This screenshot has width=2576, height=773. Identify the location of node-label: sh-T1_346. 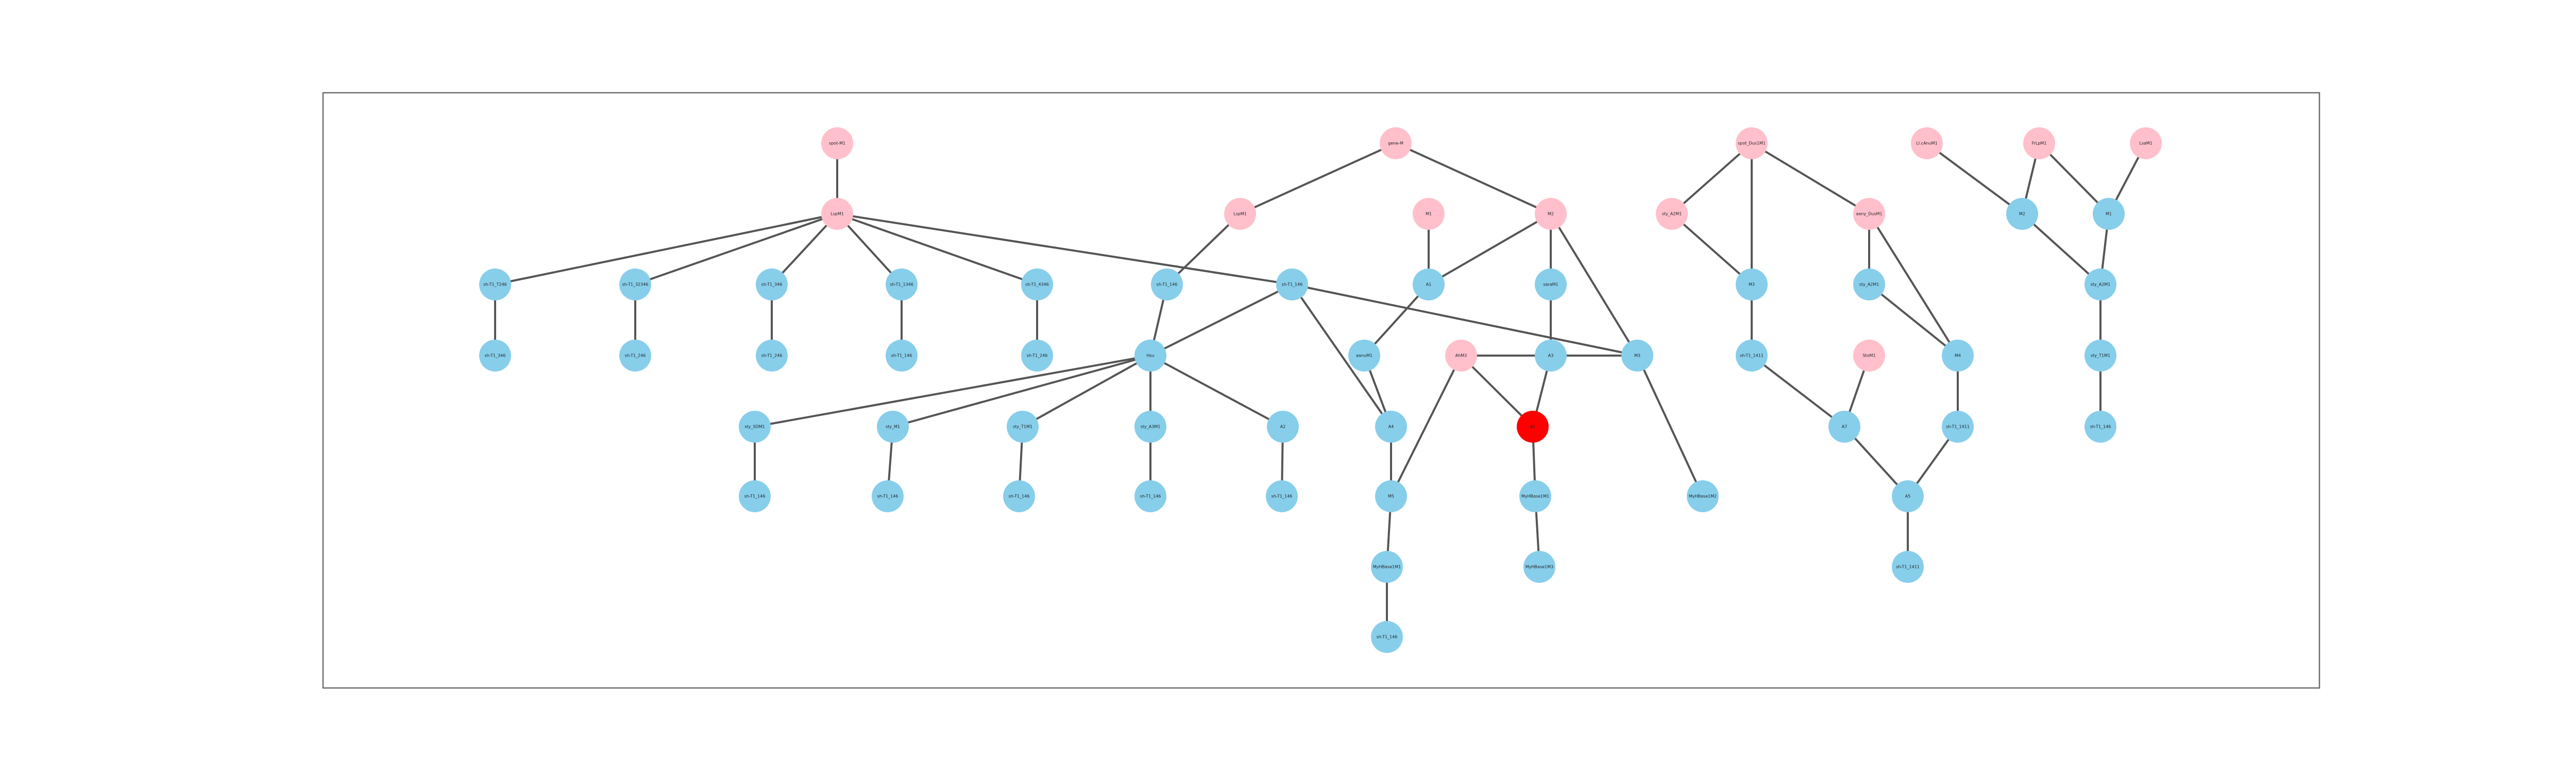
(495, 356).